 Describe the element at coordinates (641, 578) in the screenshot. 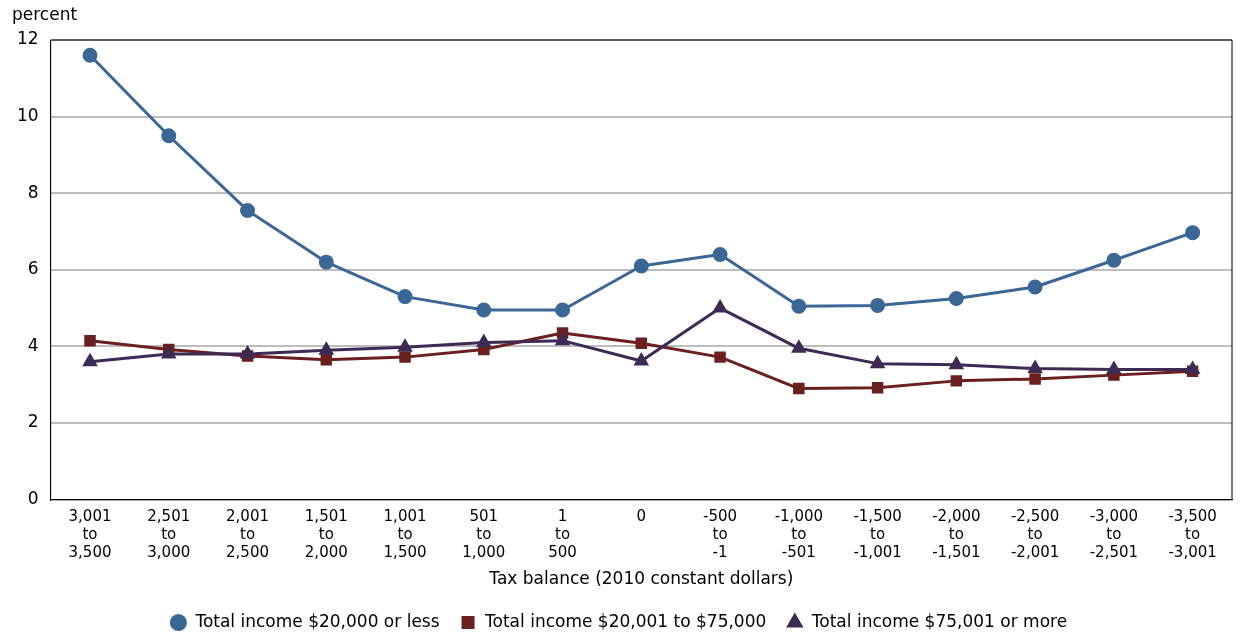

I see `x-axis-title: Tax balance (2010 constant dollars)` at that location.